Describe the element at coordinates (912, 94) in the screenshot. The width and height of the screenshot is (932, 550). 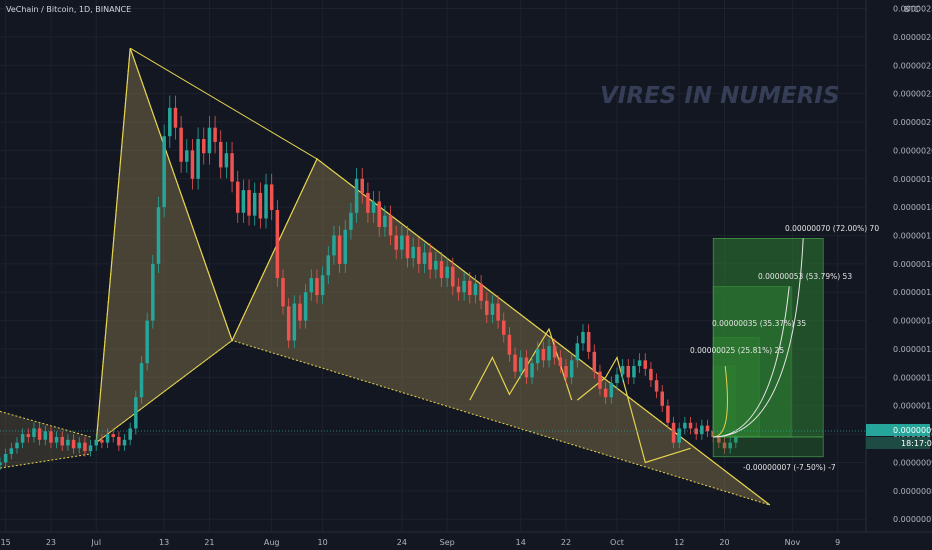
I see `price-tick-label: 0.00000220` at that location.